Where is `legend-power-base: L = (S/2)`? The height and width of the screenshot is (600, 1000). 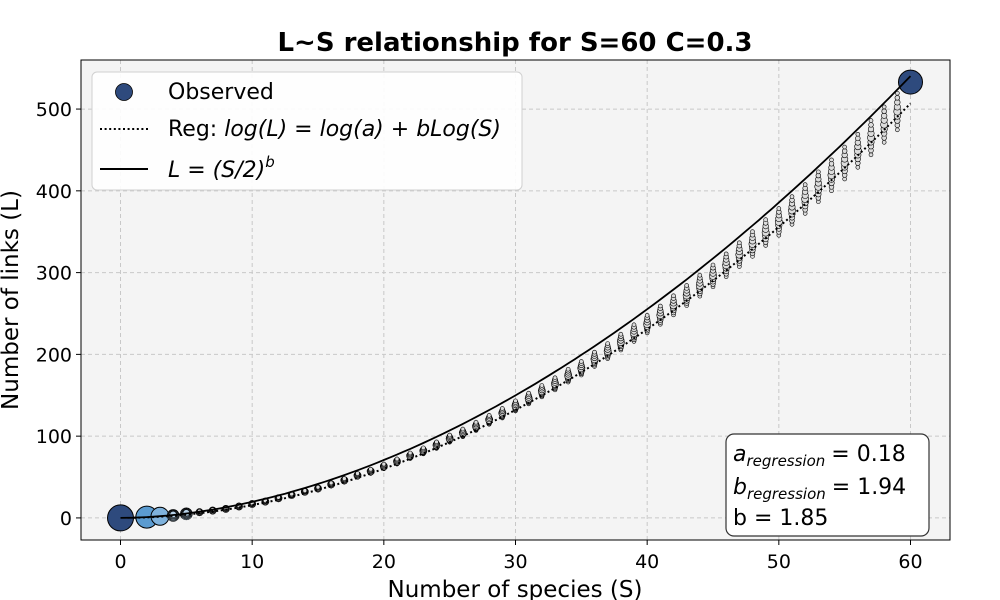 legend-power-base: L = (S/2) is located at coordinates (216, 170).